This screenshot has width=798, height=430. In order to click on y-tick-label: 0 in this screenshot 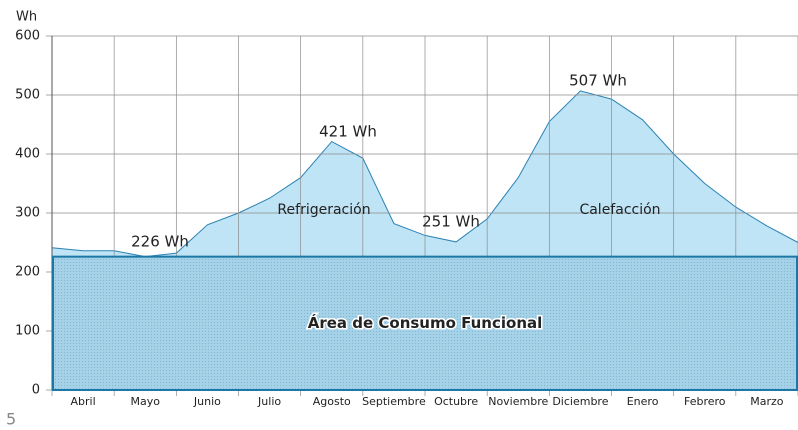, I will do `click(36, 390)`.